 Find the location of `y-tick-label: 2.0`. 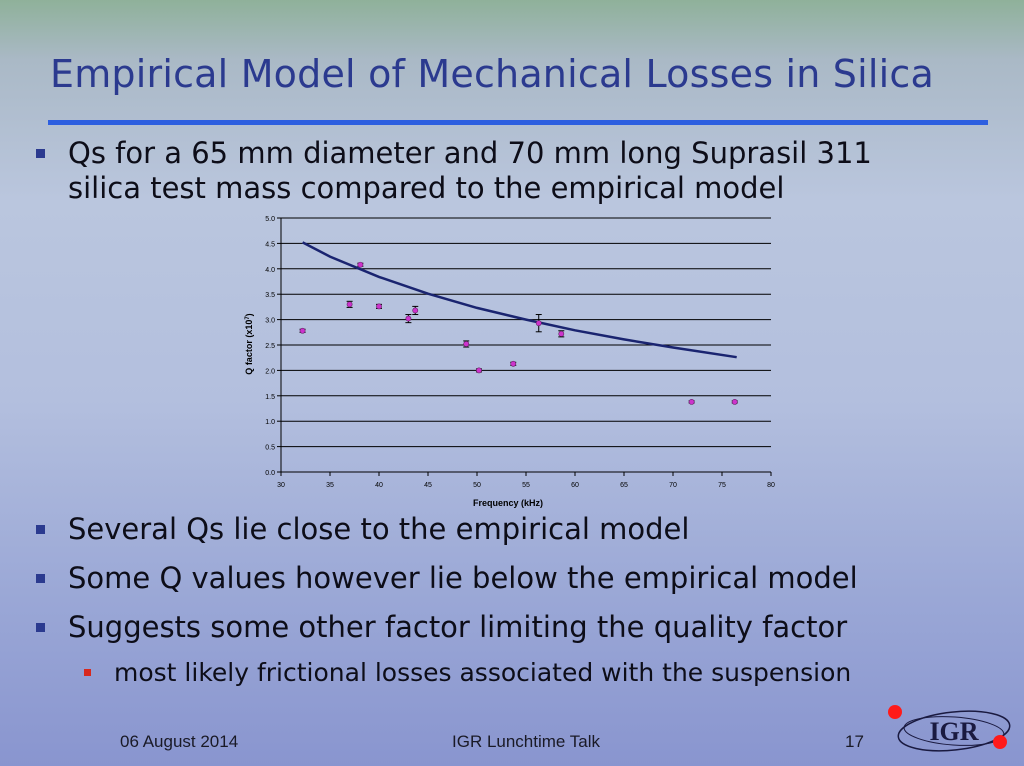

y-tick-label: 2.0 is located at coordinates (270, 371).